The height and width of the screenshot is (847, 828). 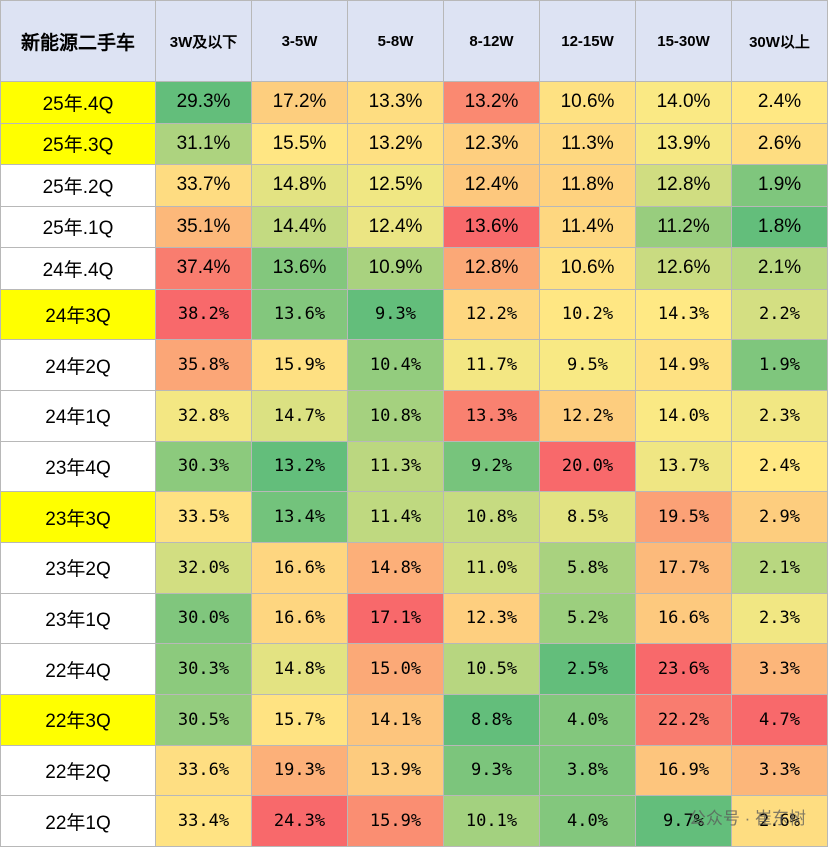 I want to click on heat-cell: 10.8%, so click(x=491, y=517).